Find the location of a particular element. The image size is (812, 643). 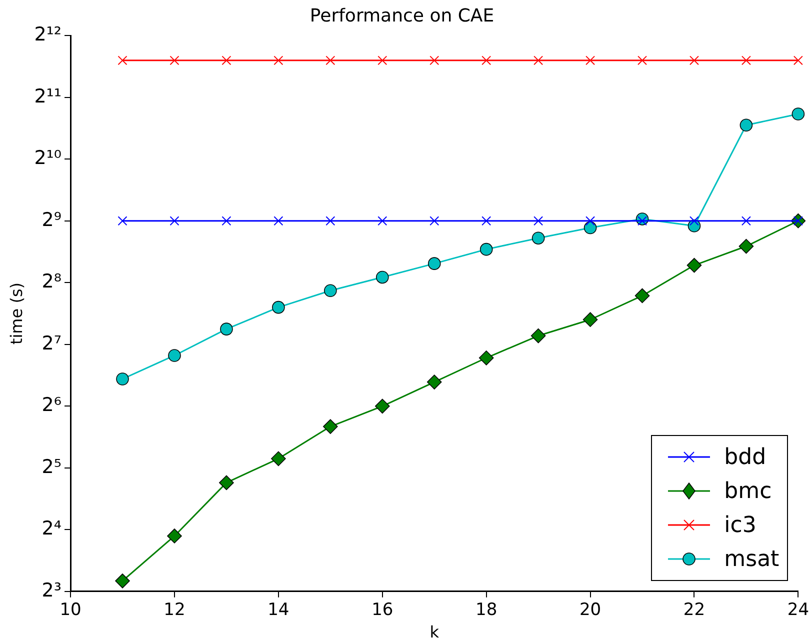

legend-label: bmc is located at coordinates (748, 491).